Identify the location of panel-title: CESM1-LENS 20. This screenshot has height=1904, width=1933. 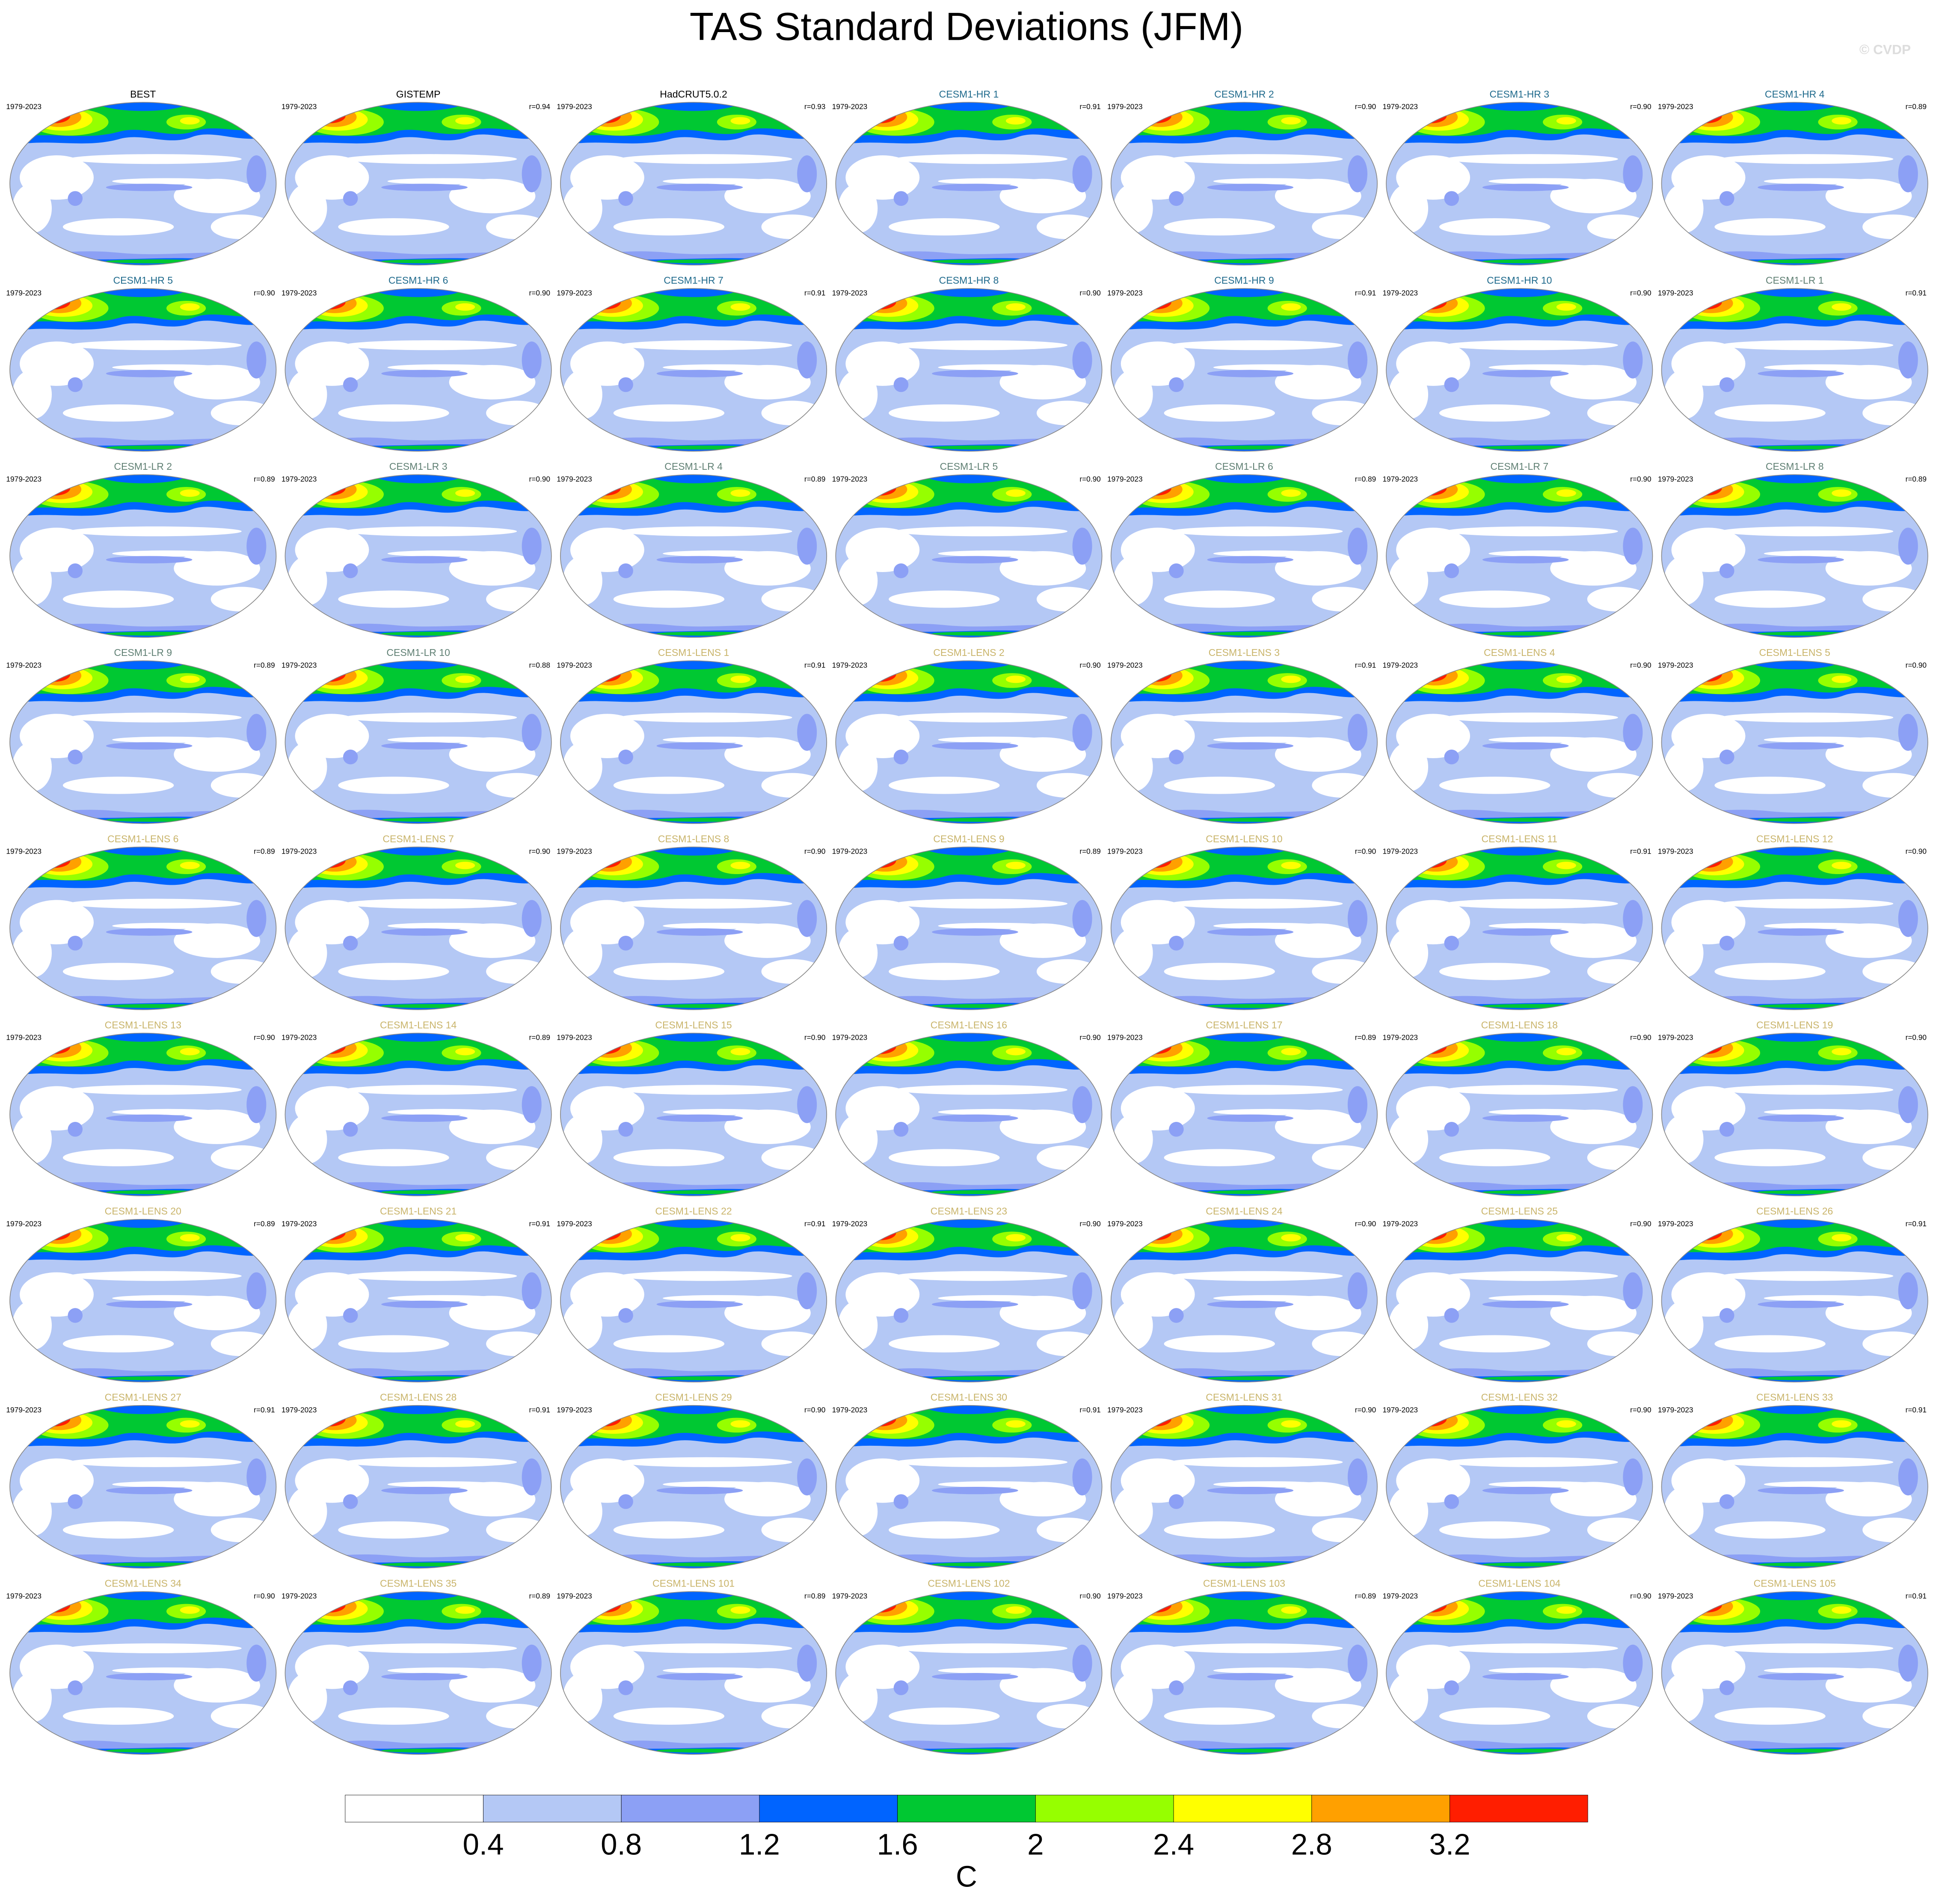
(143, 1210).